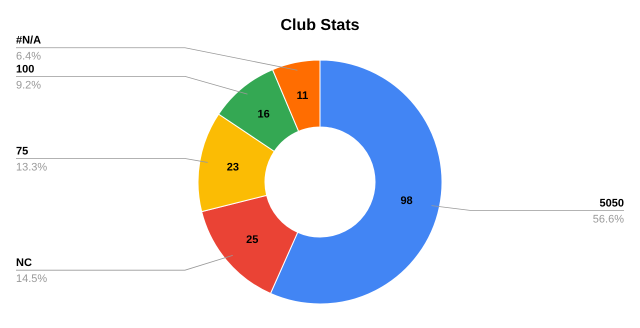 This screenshot has height=328, width=640. What do you see at coordinates (302, 96) in the screenshot?
I see `data-label: 11` at bounding box center [302, 96].